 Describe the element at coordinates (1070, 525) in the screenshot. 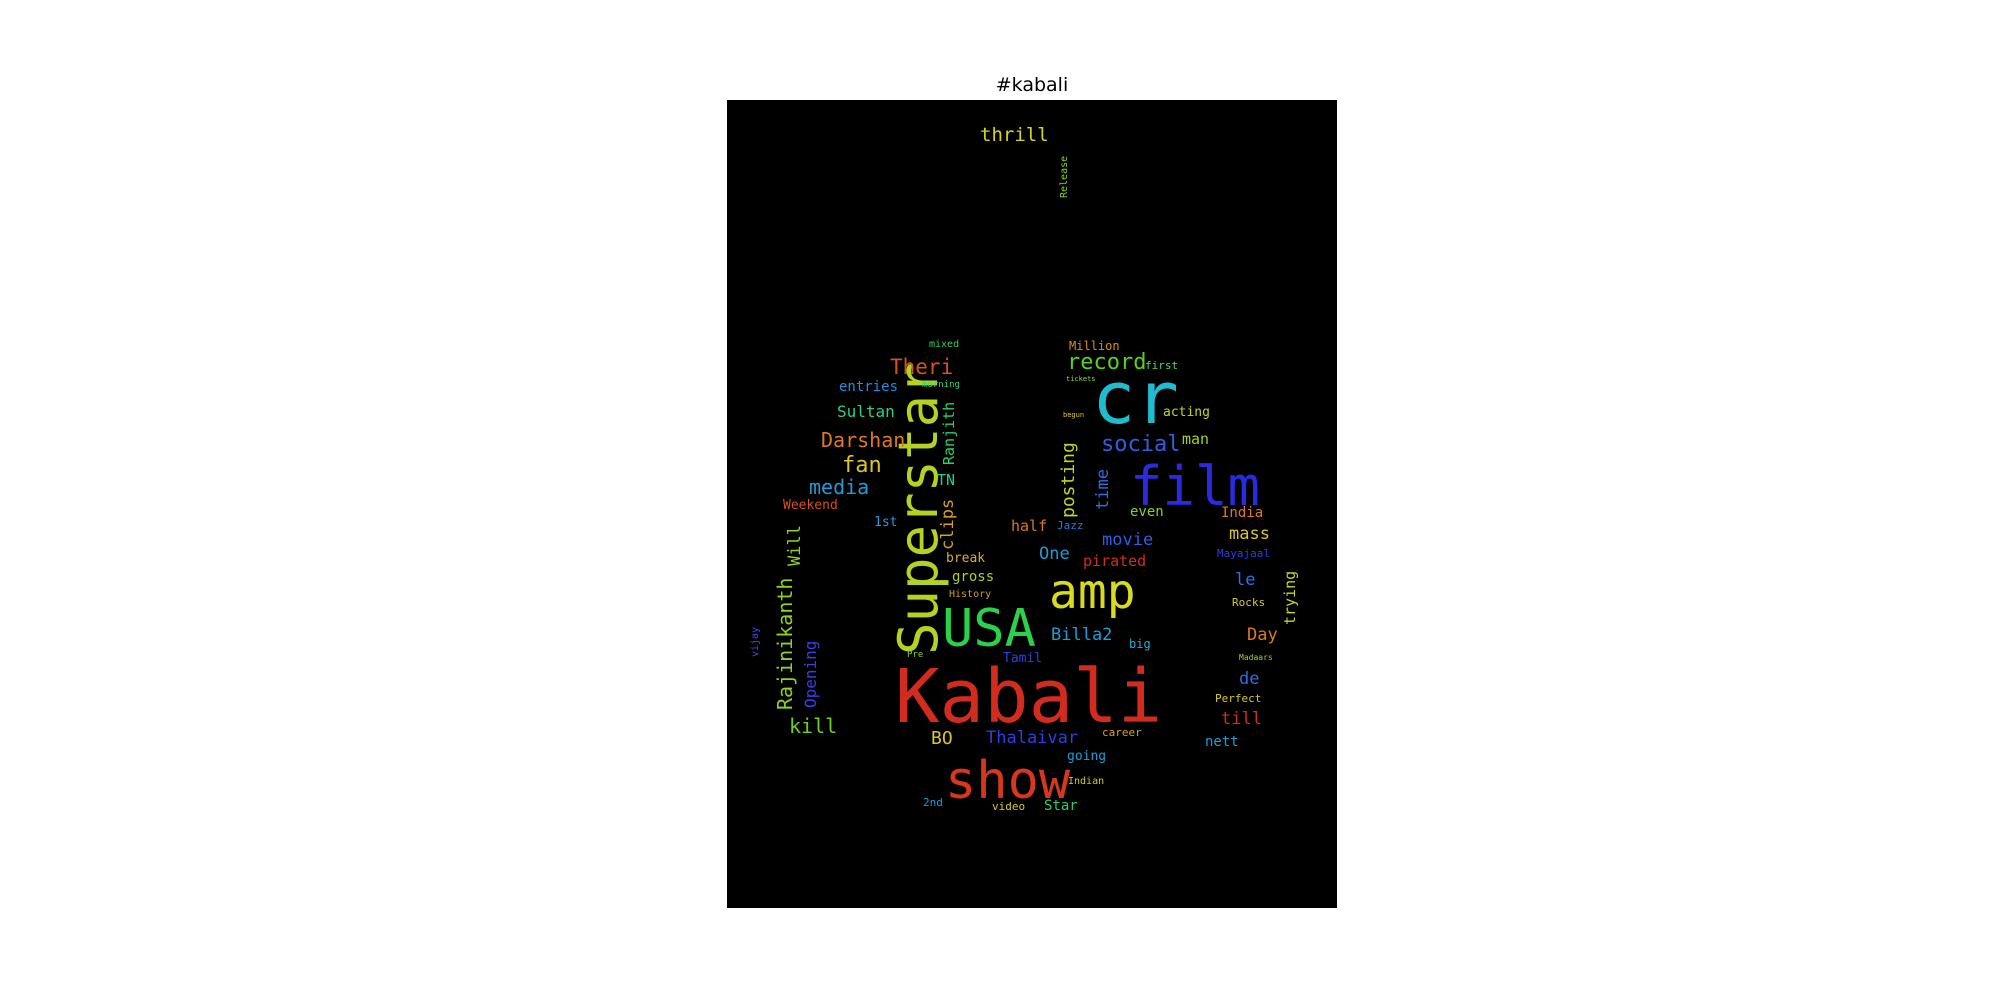

I see `word: Jazz` at that location.